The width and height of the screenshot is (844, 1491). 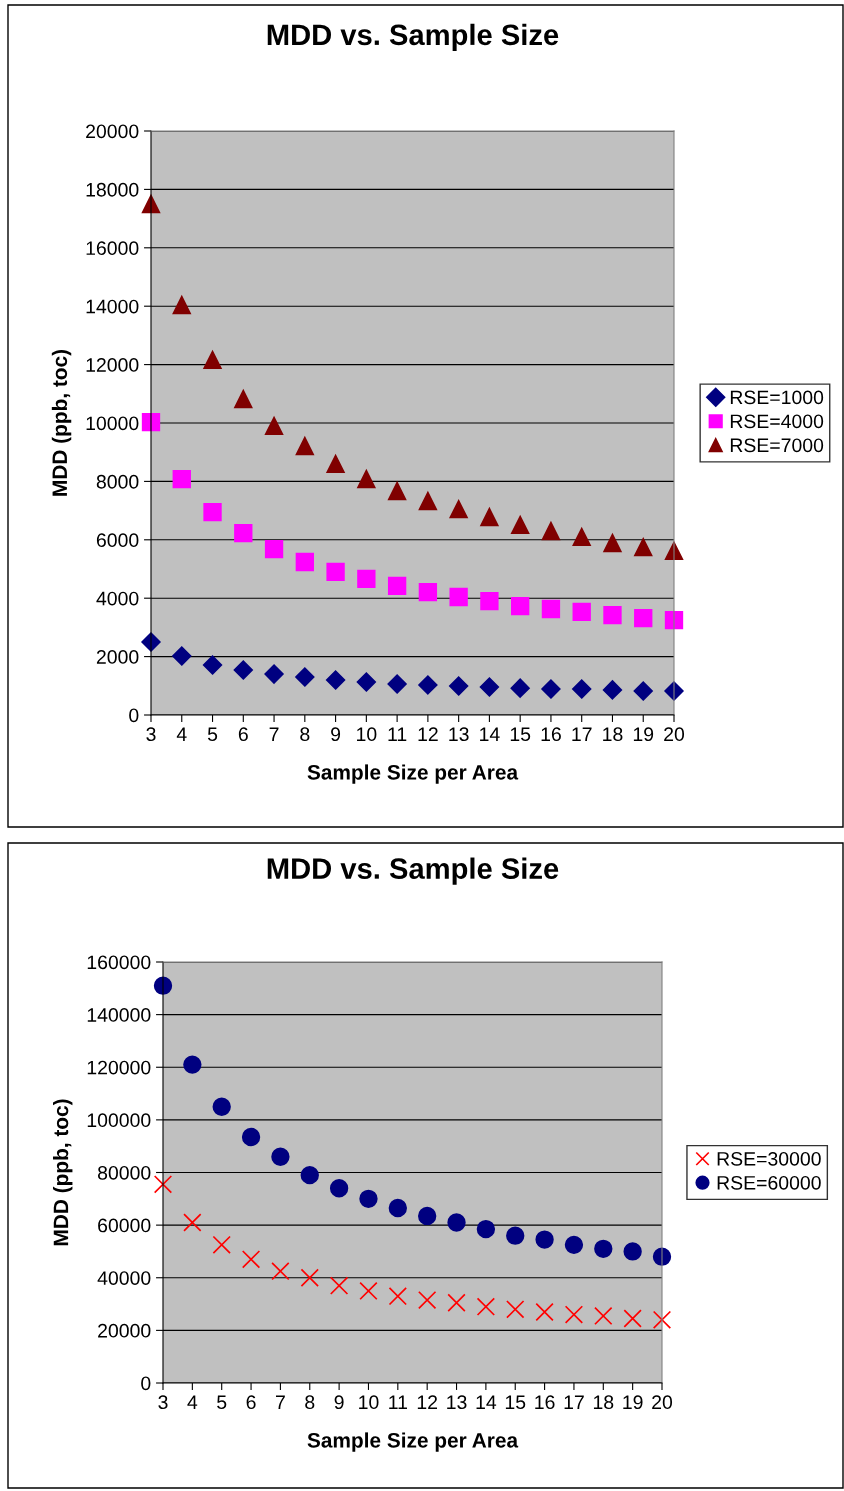 What do you see at coordinates (117, 657) in the screenshot?
I see `y-tick-label: 2000` at bounding box center [117, 657].